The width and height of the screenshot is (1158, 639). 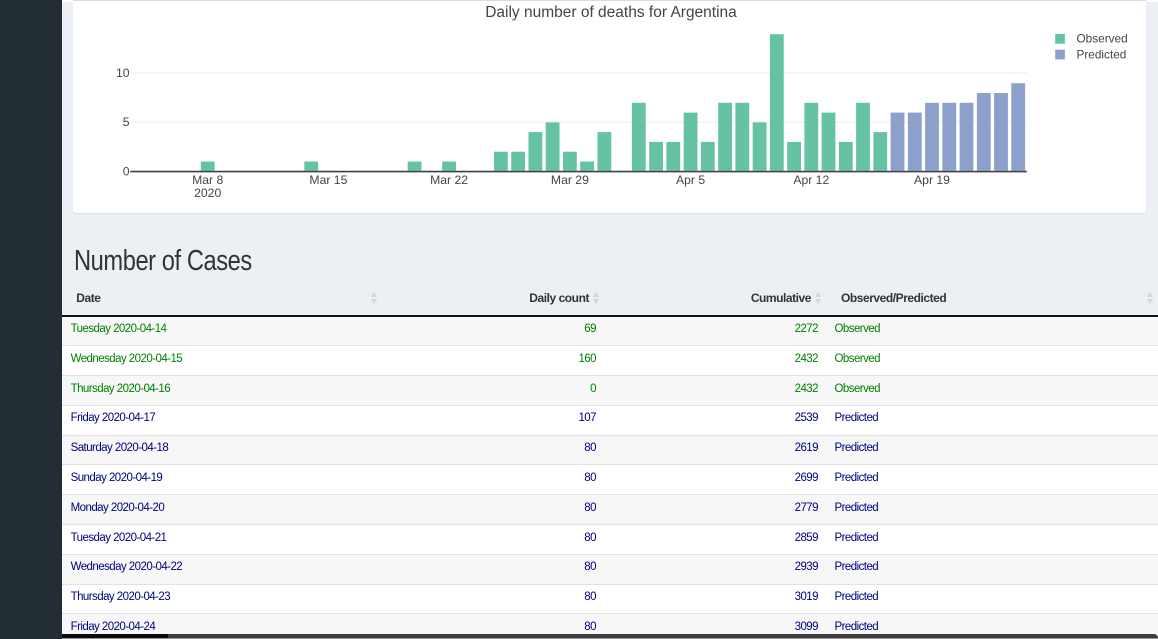 I want to click on svg-text: Mar 15, so click(x=328, y=180).